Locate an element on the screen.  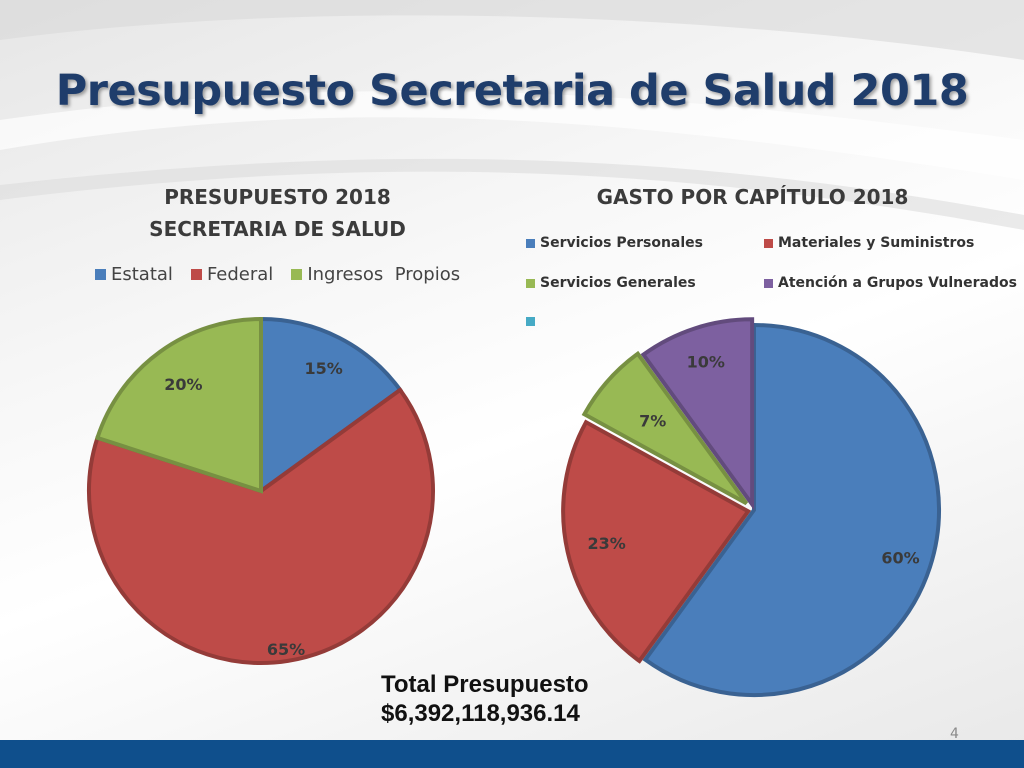
chart2-title: GASTO POR CAPÍTULO 2018 is located at coordinates (752, 197).